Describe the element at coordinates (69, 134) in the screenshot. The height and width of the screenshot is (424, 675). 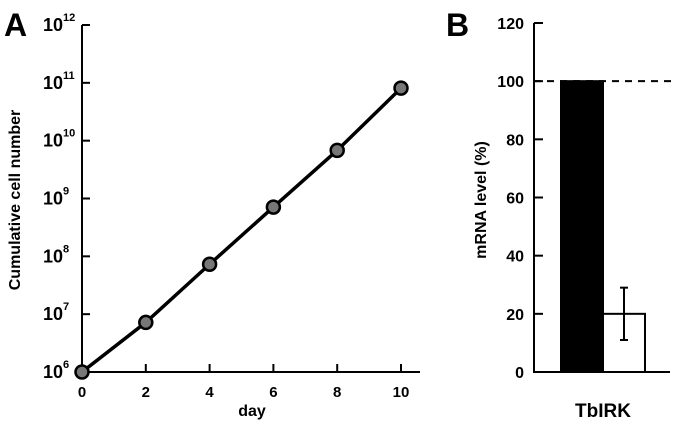
I see `y-tick-exponent-4: 10` at that location.